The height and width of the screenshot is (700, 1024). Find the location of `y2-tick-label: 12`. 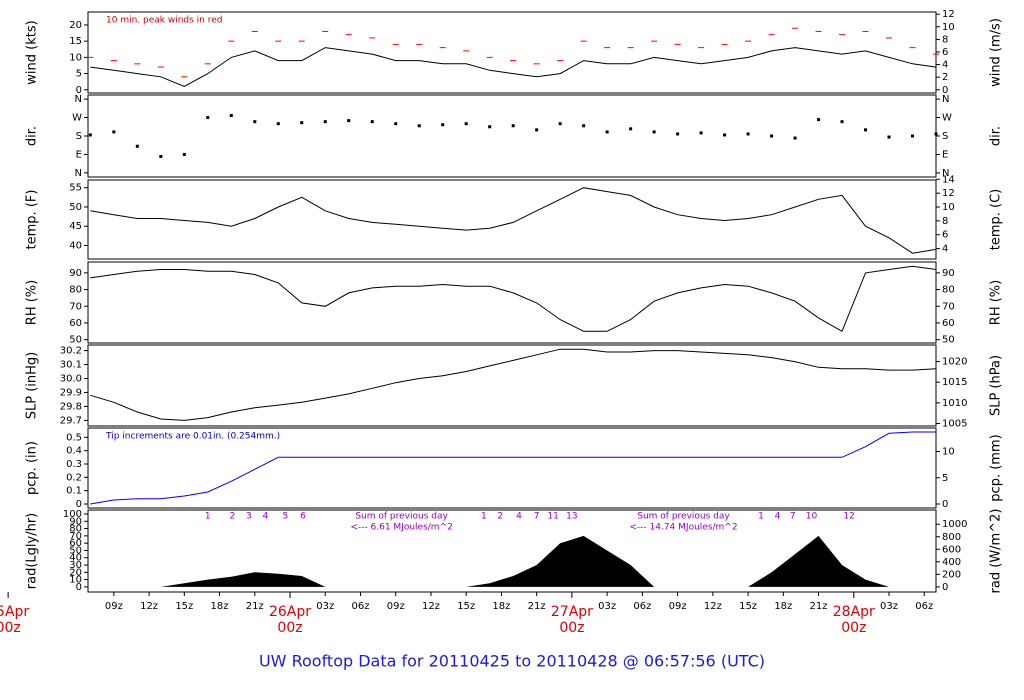

y2-tick-label: 12 is located at coordinates (948, 193).